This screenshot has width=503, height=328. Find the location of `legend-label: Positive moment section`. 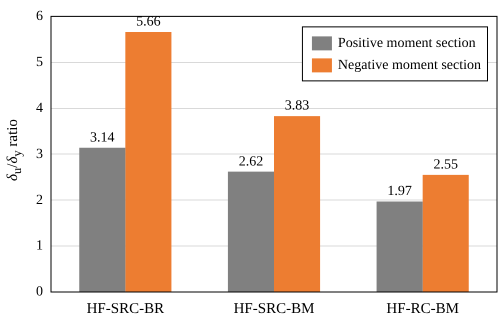

legend-label: Positive moment section is located at coordinates (407, 44).